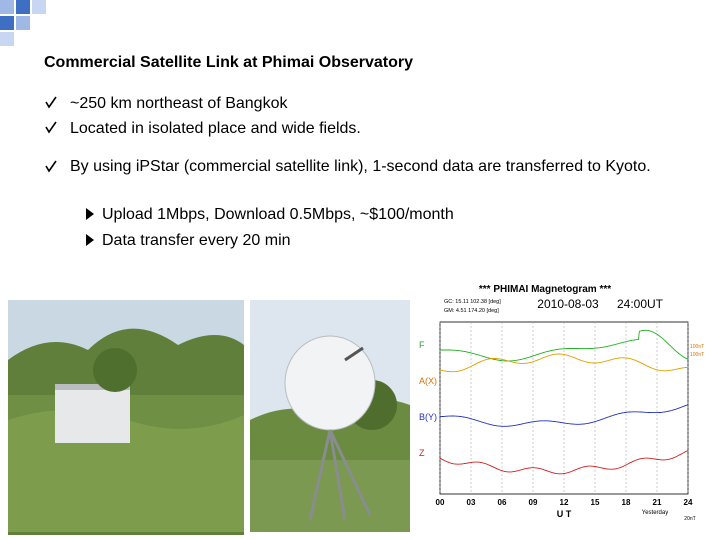 This screenshot has height=540, width=720. I want to click on time: 24:00UT, so click(640, 304).